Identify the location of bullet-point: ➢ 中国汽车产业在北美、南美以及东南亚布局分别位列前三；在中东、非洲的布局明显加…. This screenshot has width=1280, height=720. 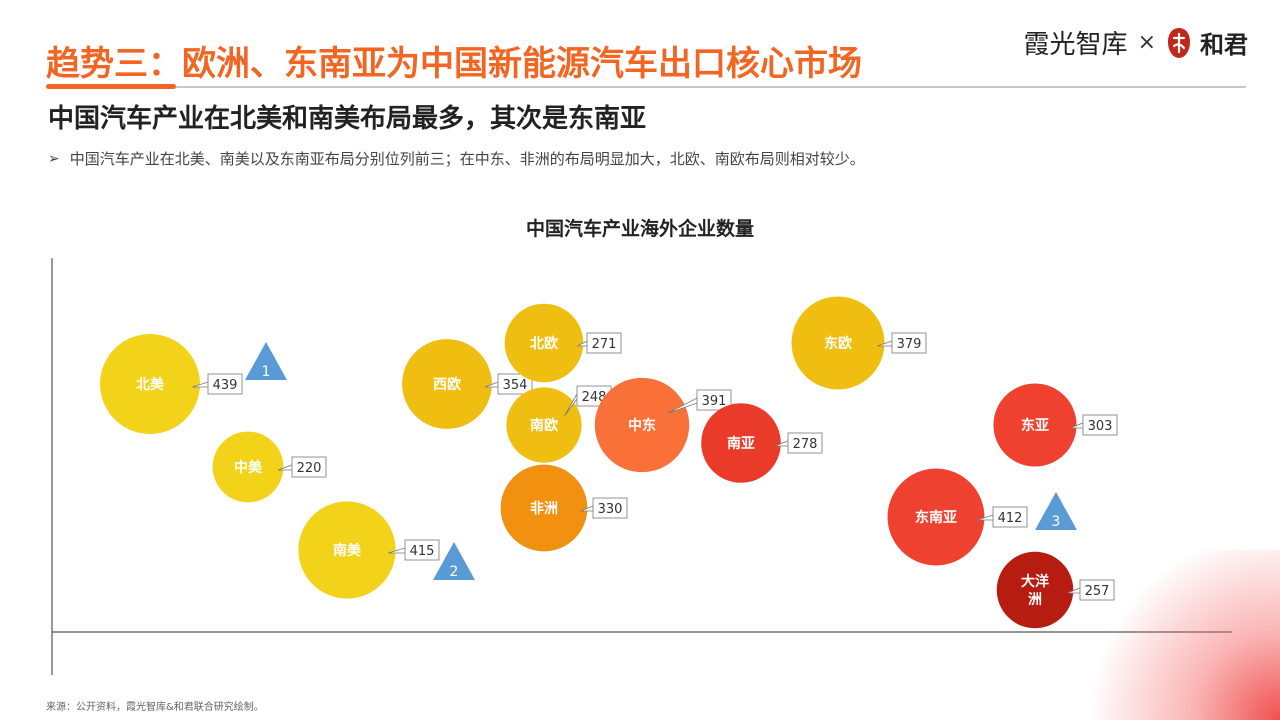
(456, 158).